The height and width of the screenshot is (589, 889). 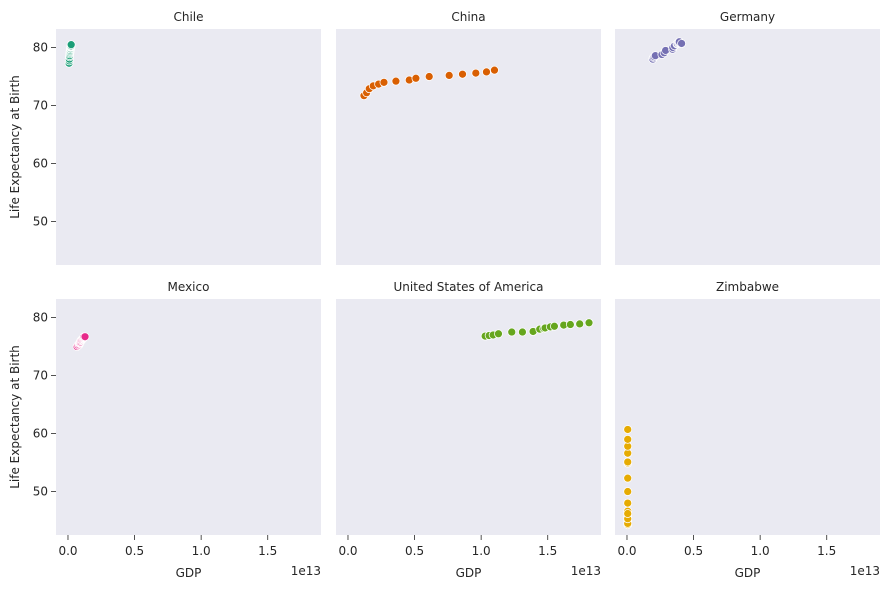 I want to click on panel-title: Zimbabwe, so click(x=747, y=287).